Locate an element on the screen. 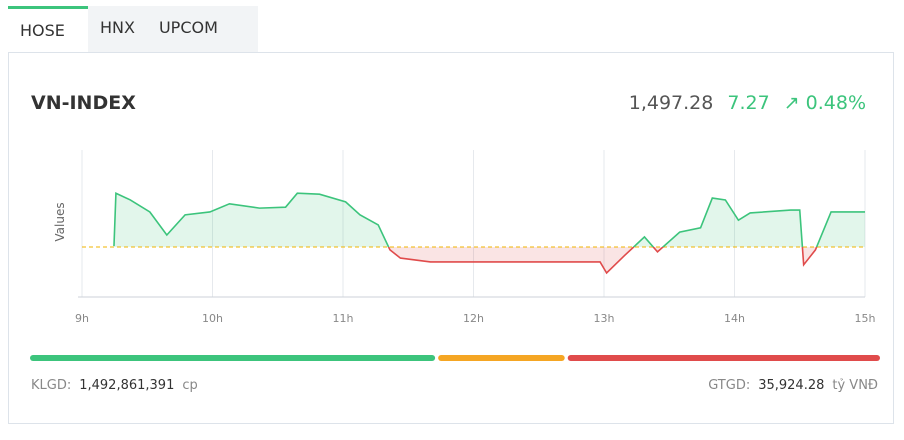 This screenshot has height=440, width=904. percent-text: 0.48% is located at coordinates (835, 103).